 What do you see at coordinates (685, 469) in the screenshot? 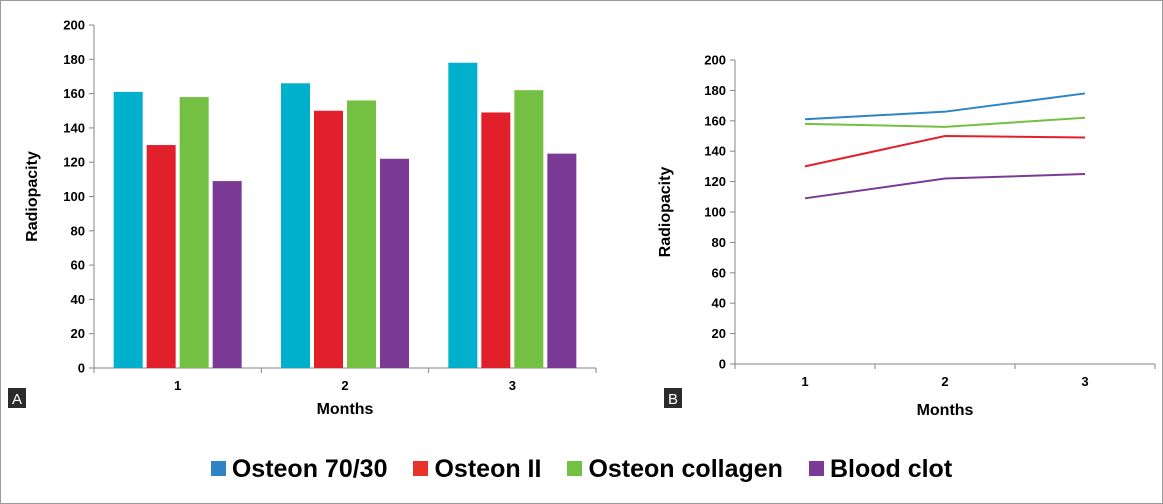
I see `legend-label: Osteon collagen` at bounding box center [685, 469].